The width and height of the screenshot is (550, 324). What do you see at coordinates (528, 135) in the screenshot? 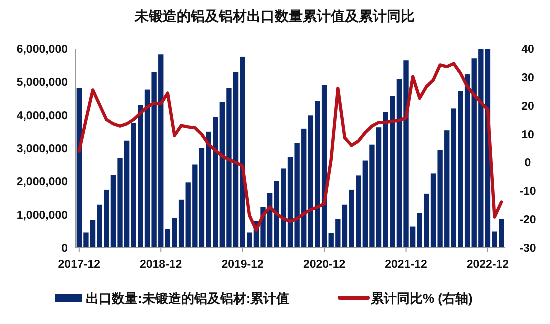
I see `y2-tick-label: 10` at bounding box center [528, 135].